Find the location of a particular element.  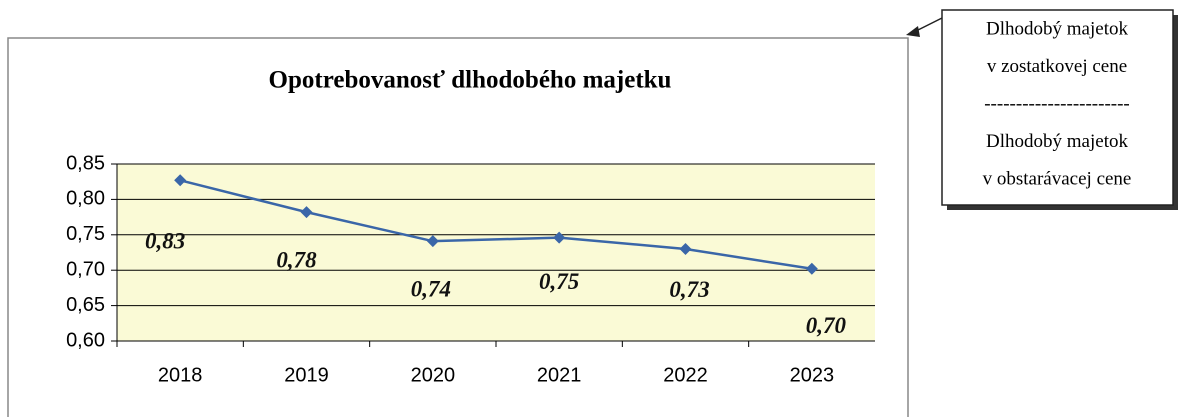

x-tick-label: 2019 is located at coordinates (306, 375).